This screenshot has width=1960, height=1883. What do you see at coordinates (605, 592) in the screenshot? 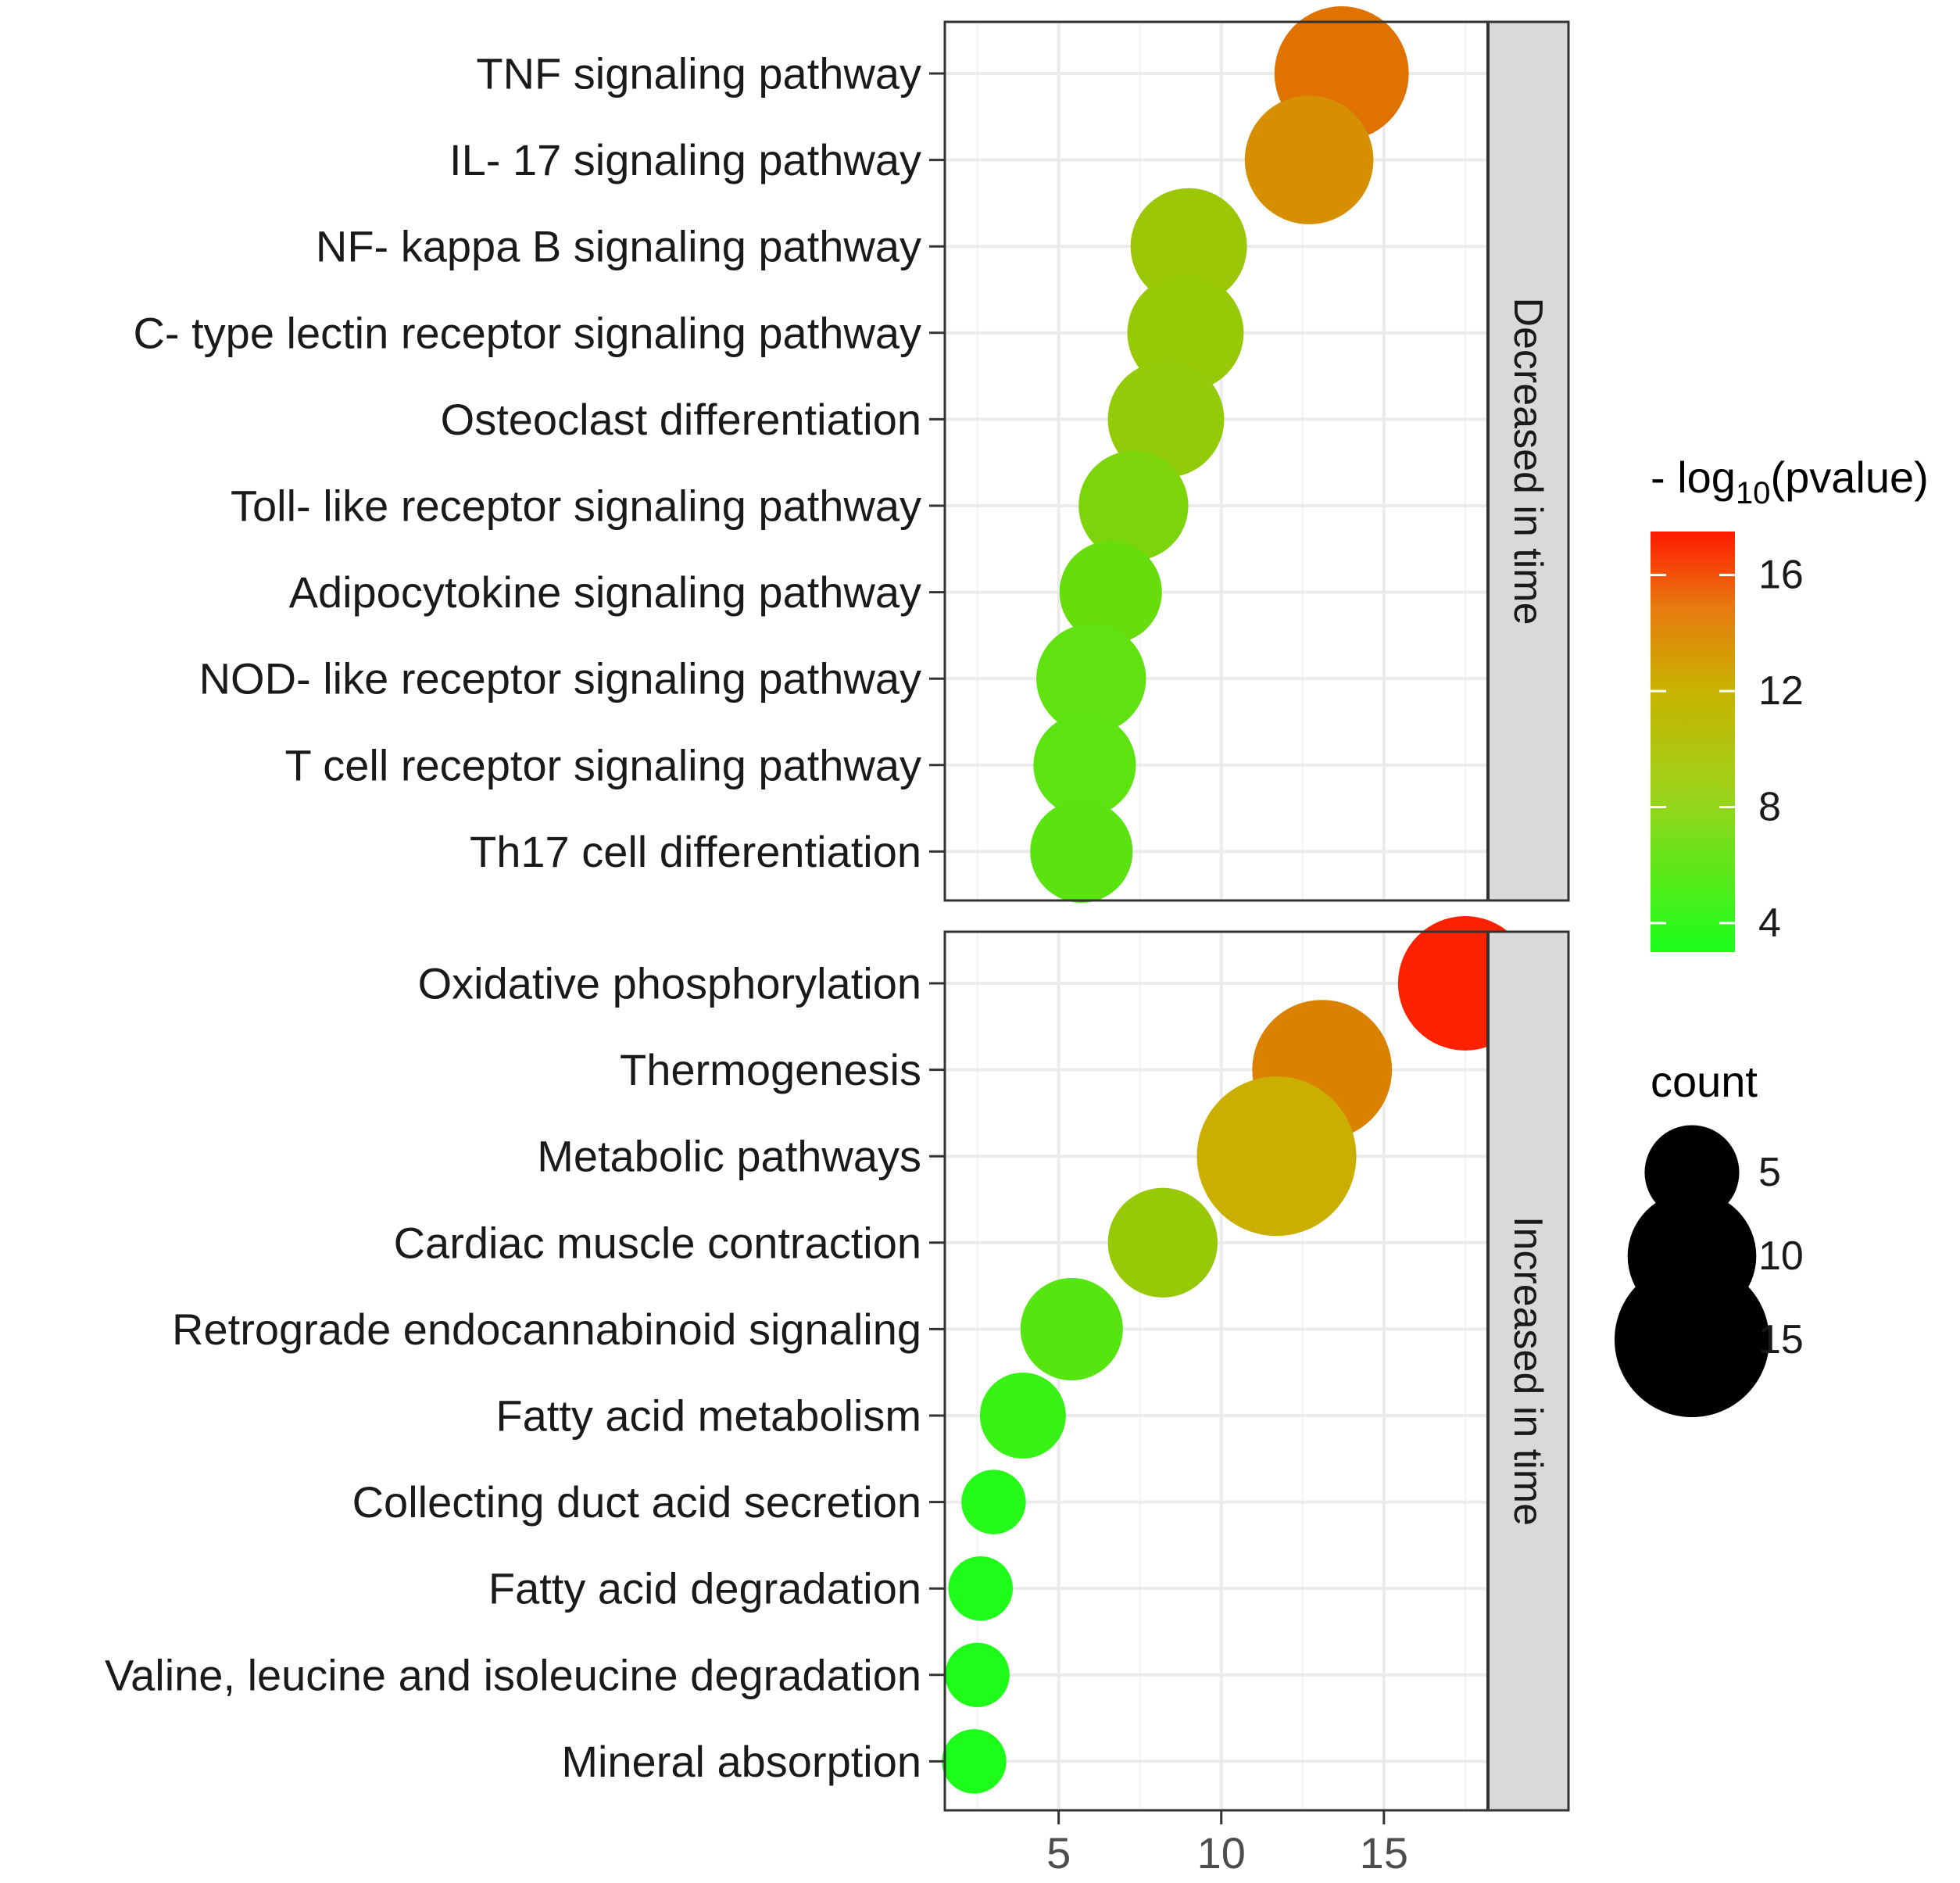
I see `category-label: Adipocytokine signaling pathway` at bounding box center [605, 592].